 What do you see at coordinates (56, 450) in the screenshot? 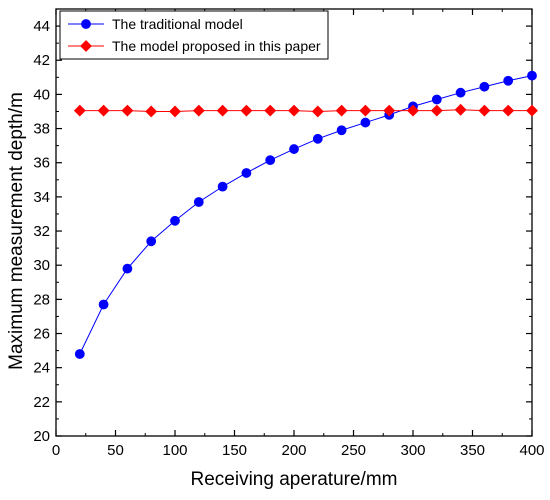
I see `x-tick-label: 0` at bounding box center [56, 450].